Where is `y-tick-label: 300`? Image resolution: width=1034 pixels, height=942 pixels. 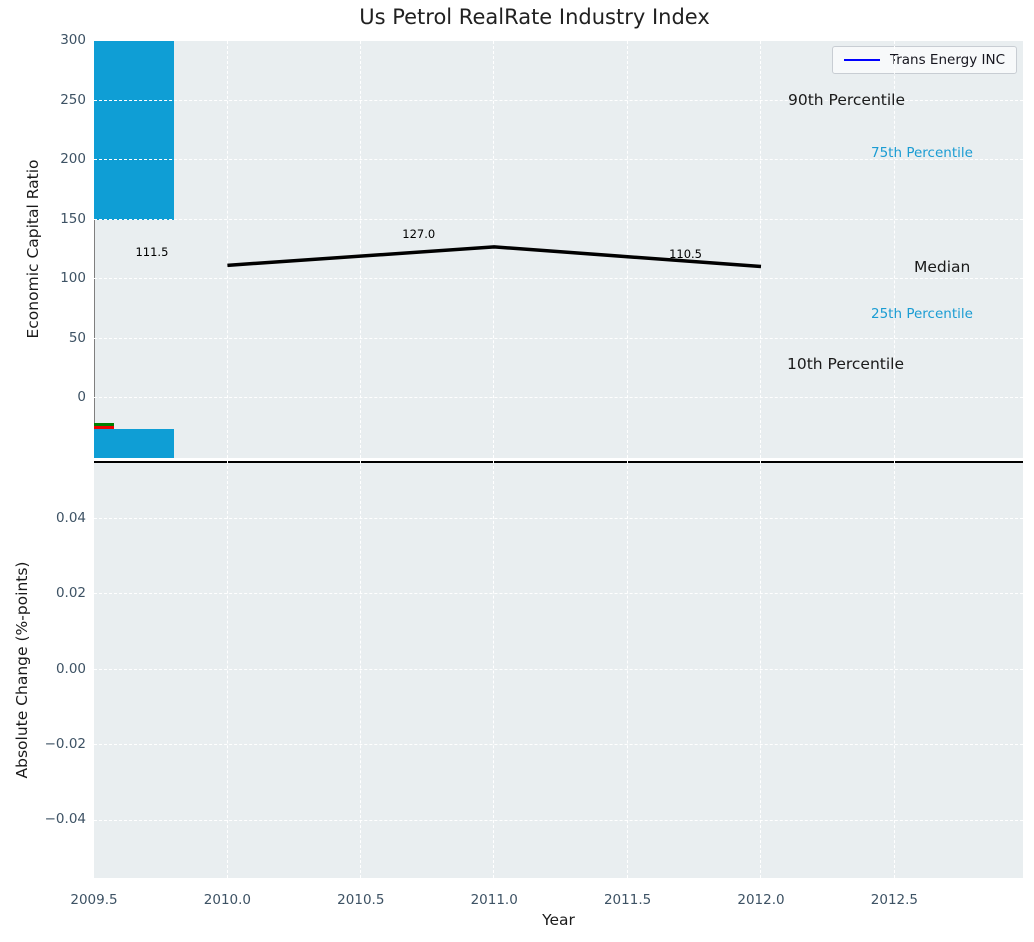
y-tick-label: 300 is located at coordinates (73, 40).